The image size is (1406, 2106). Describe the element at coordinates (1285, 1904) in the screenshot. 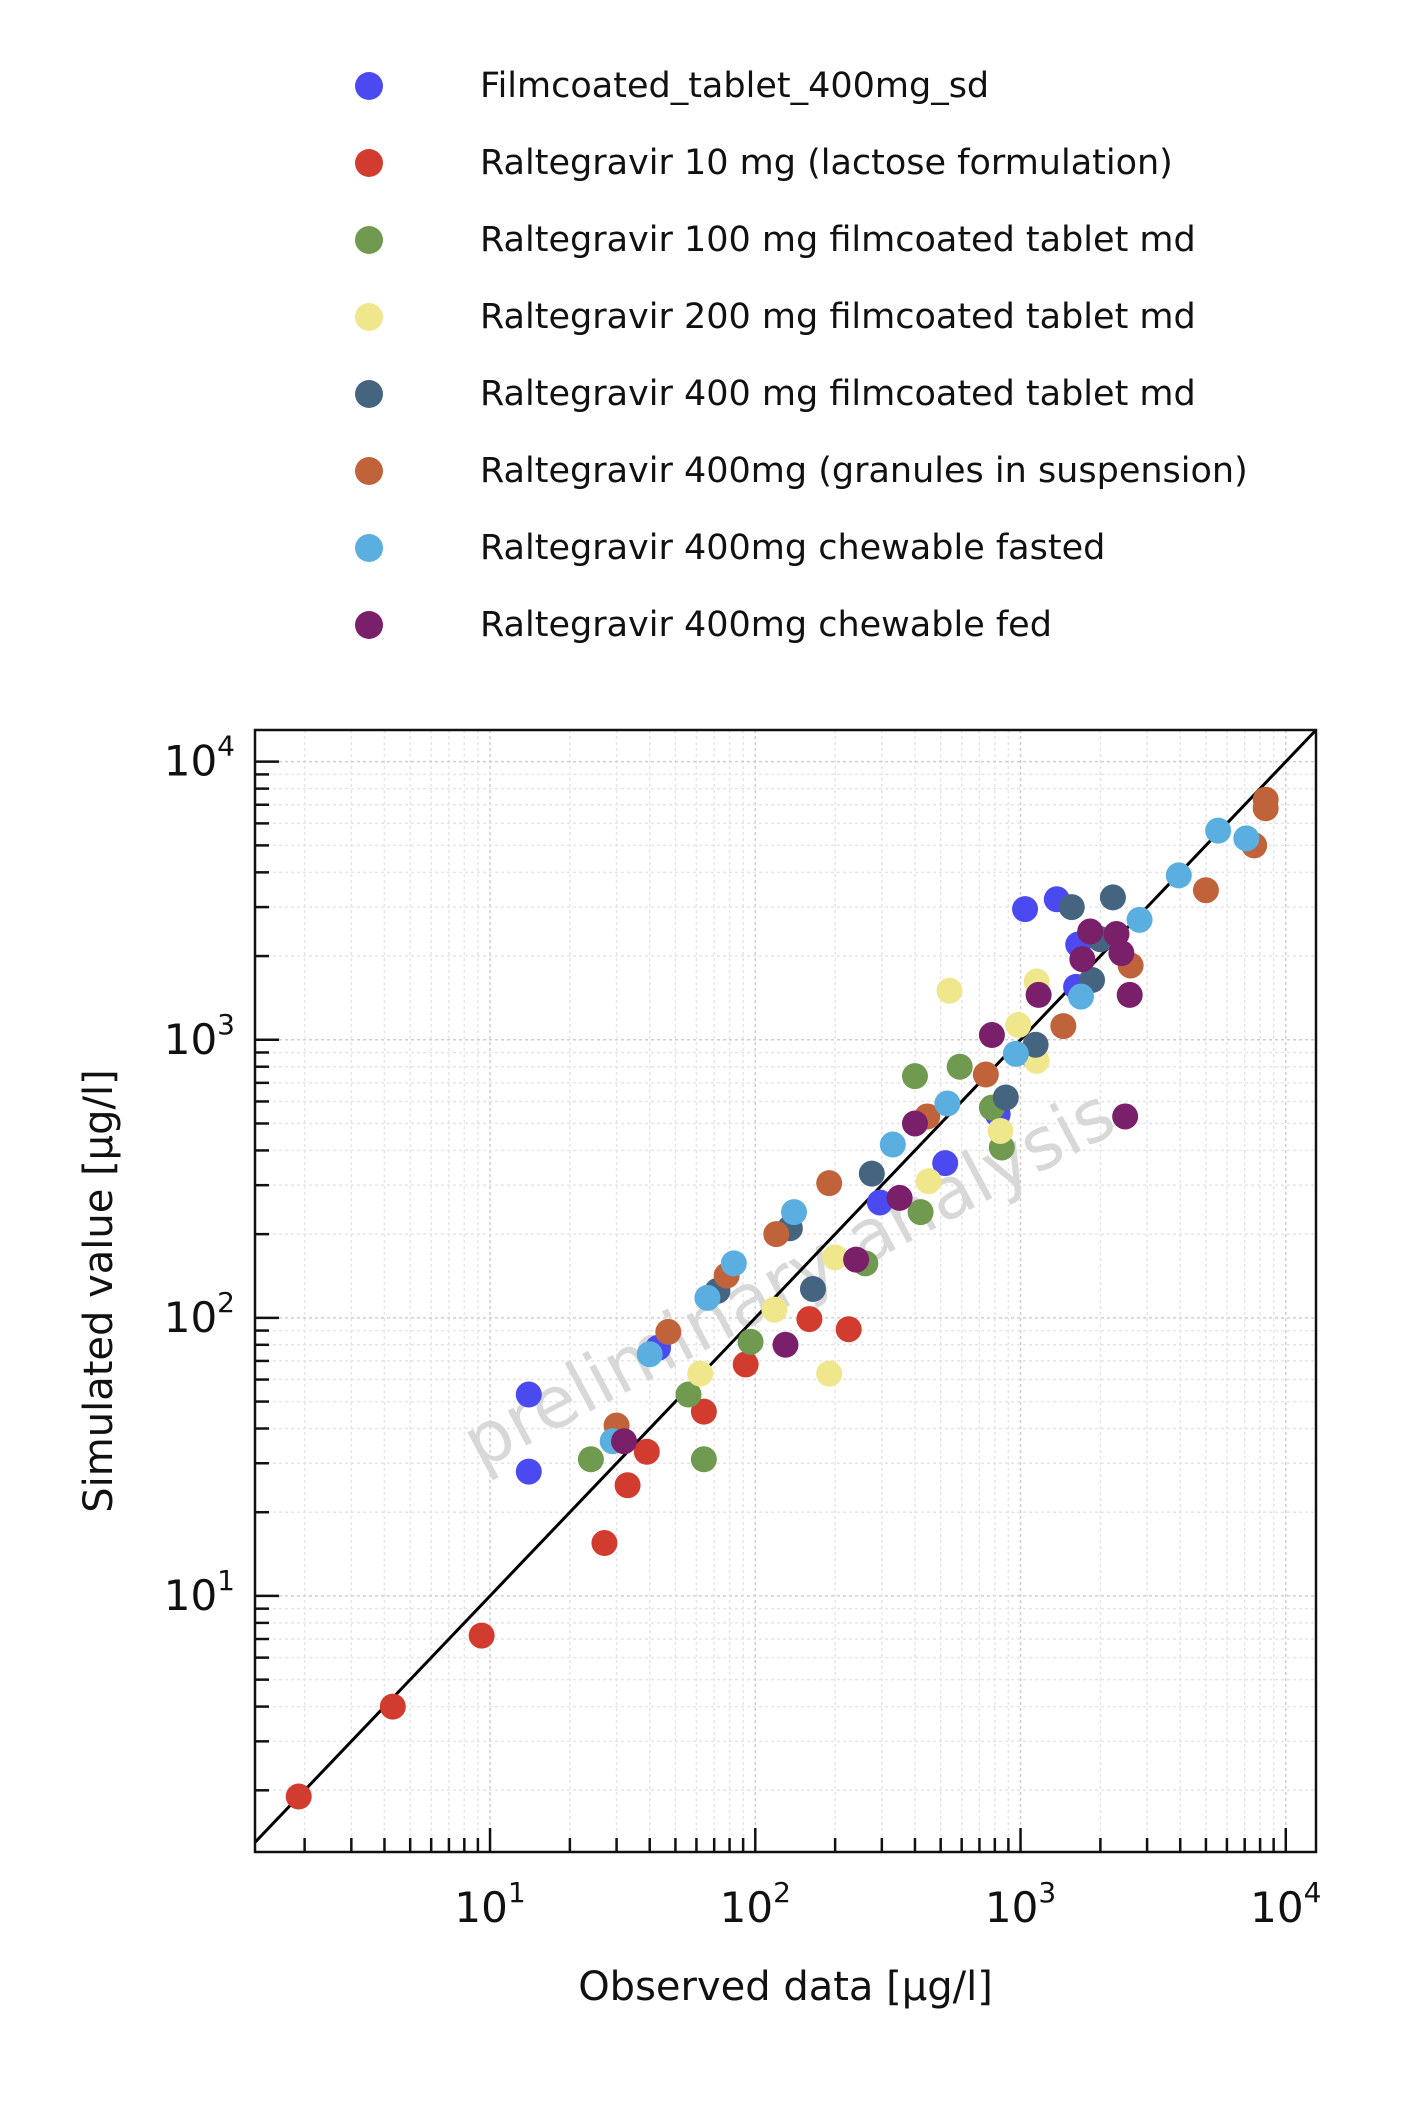

I see `x-tick-label: 10⁴` at that location.